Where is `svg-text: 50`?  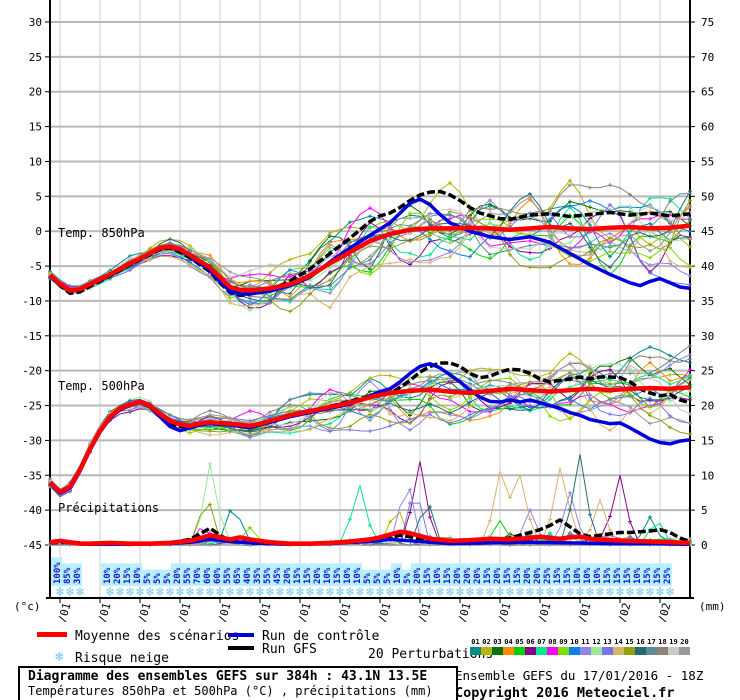
svg-text: 50 is located at coordinates (707, 196).